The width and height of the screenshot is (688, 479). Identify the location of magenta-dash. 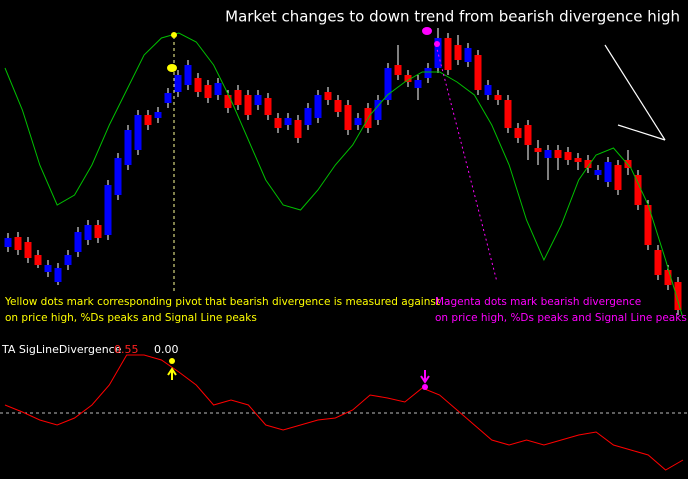
(466, 163).